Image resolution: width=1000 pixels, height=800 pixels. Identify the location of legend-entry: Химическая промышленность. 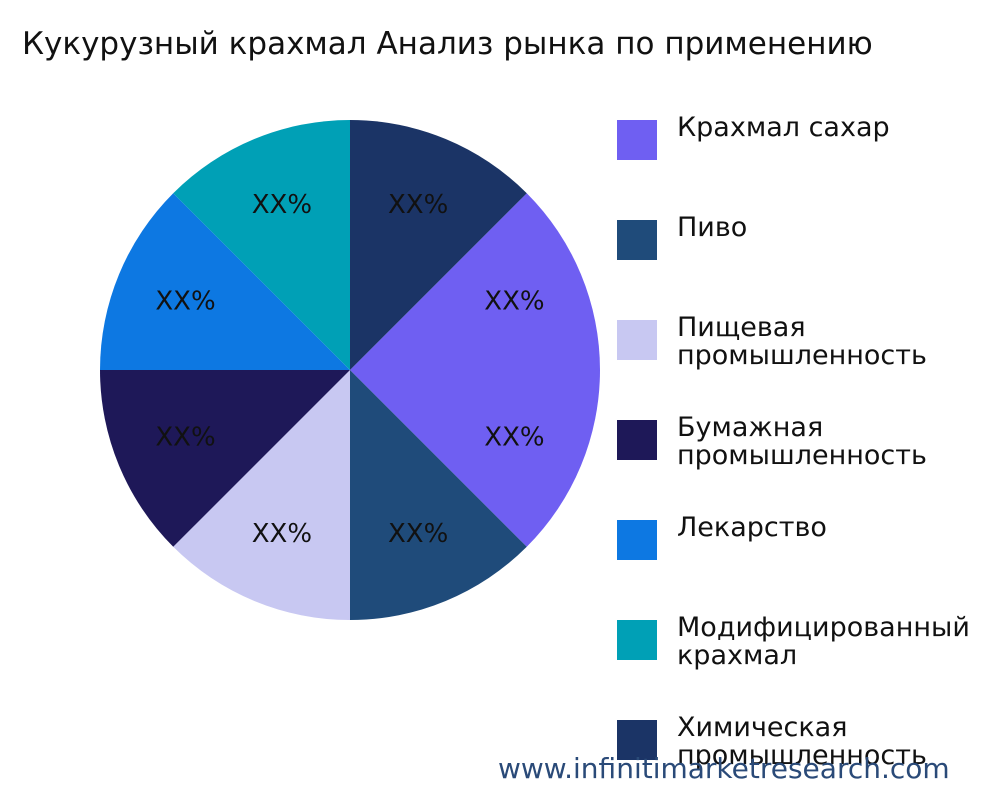
(808, 747).